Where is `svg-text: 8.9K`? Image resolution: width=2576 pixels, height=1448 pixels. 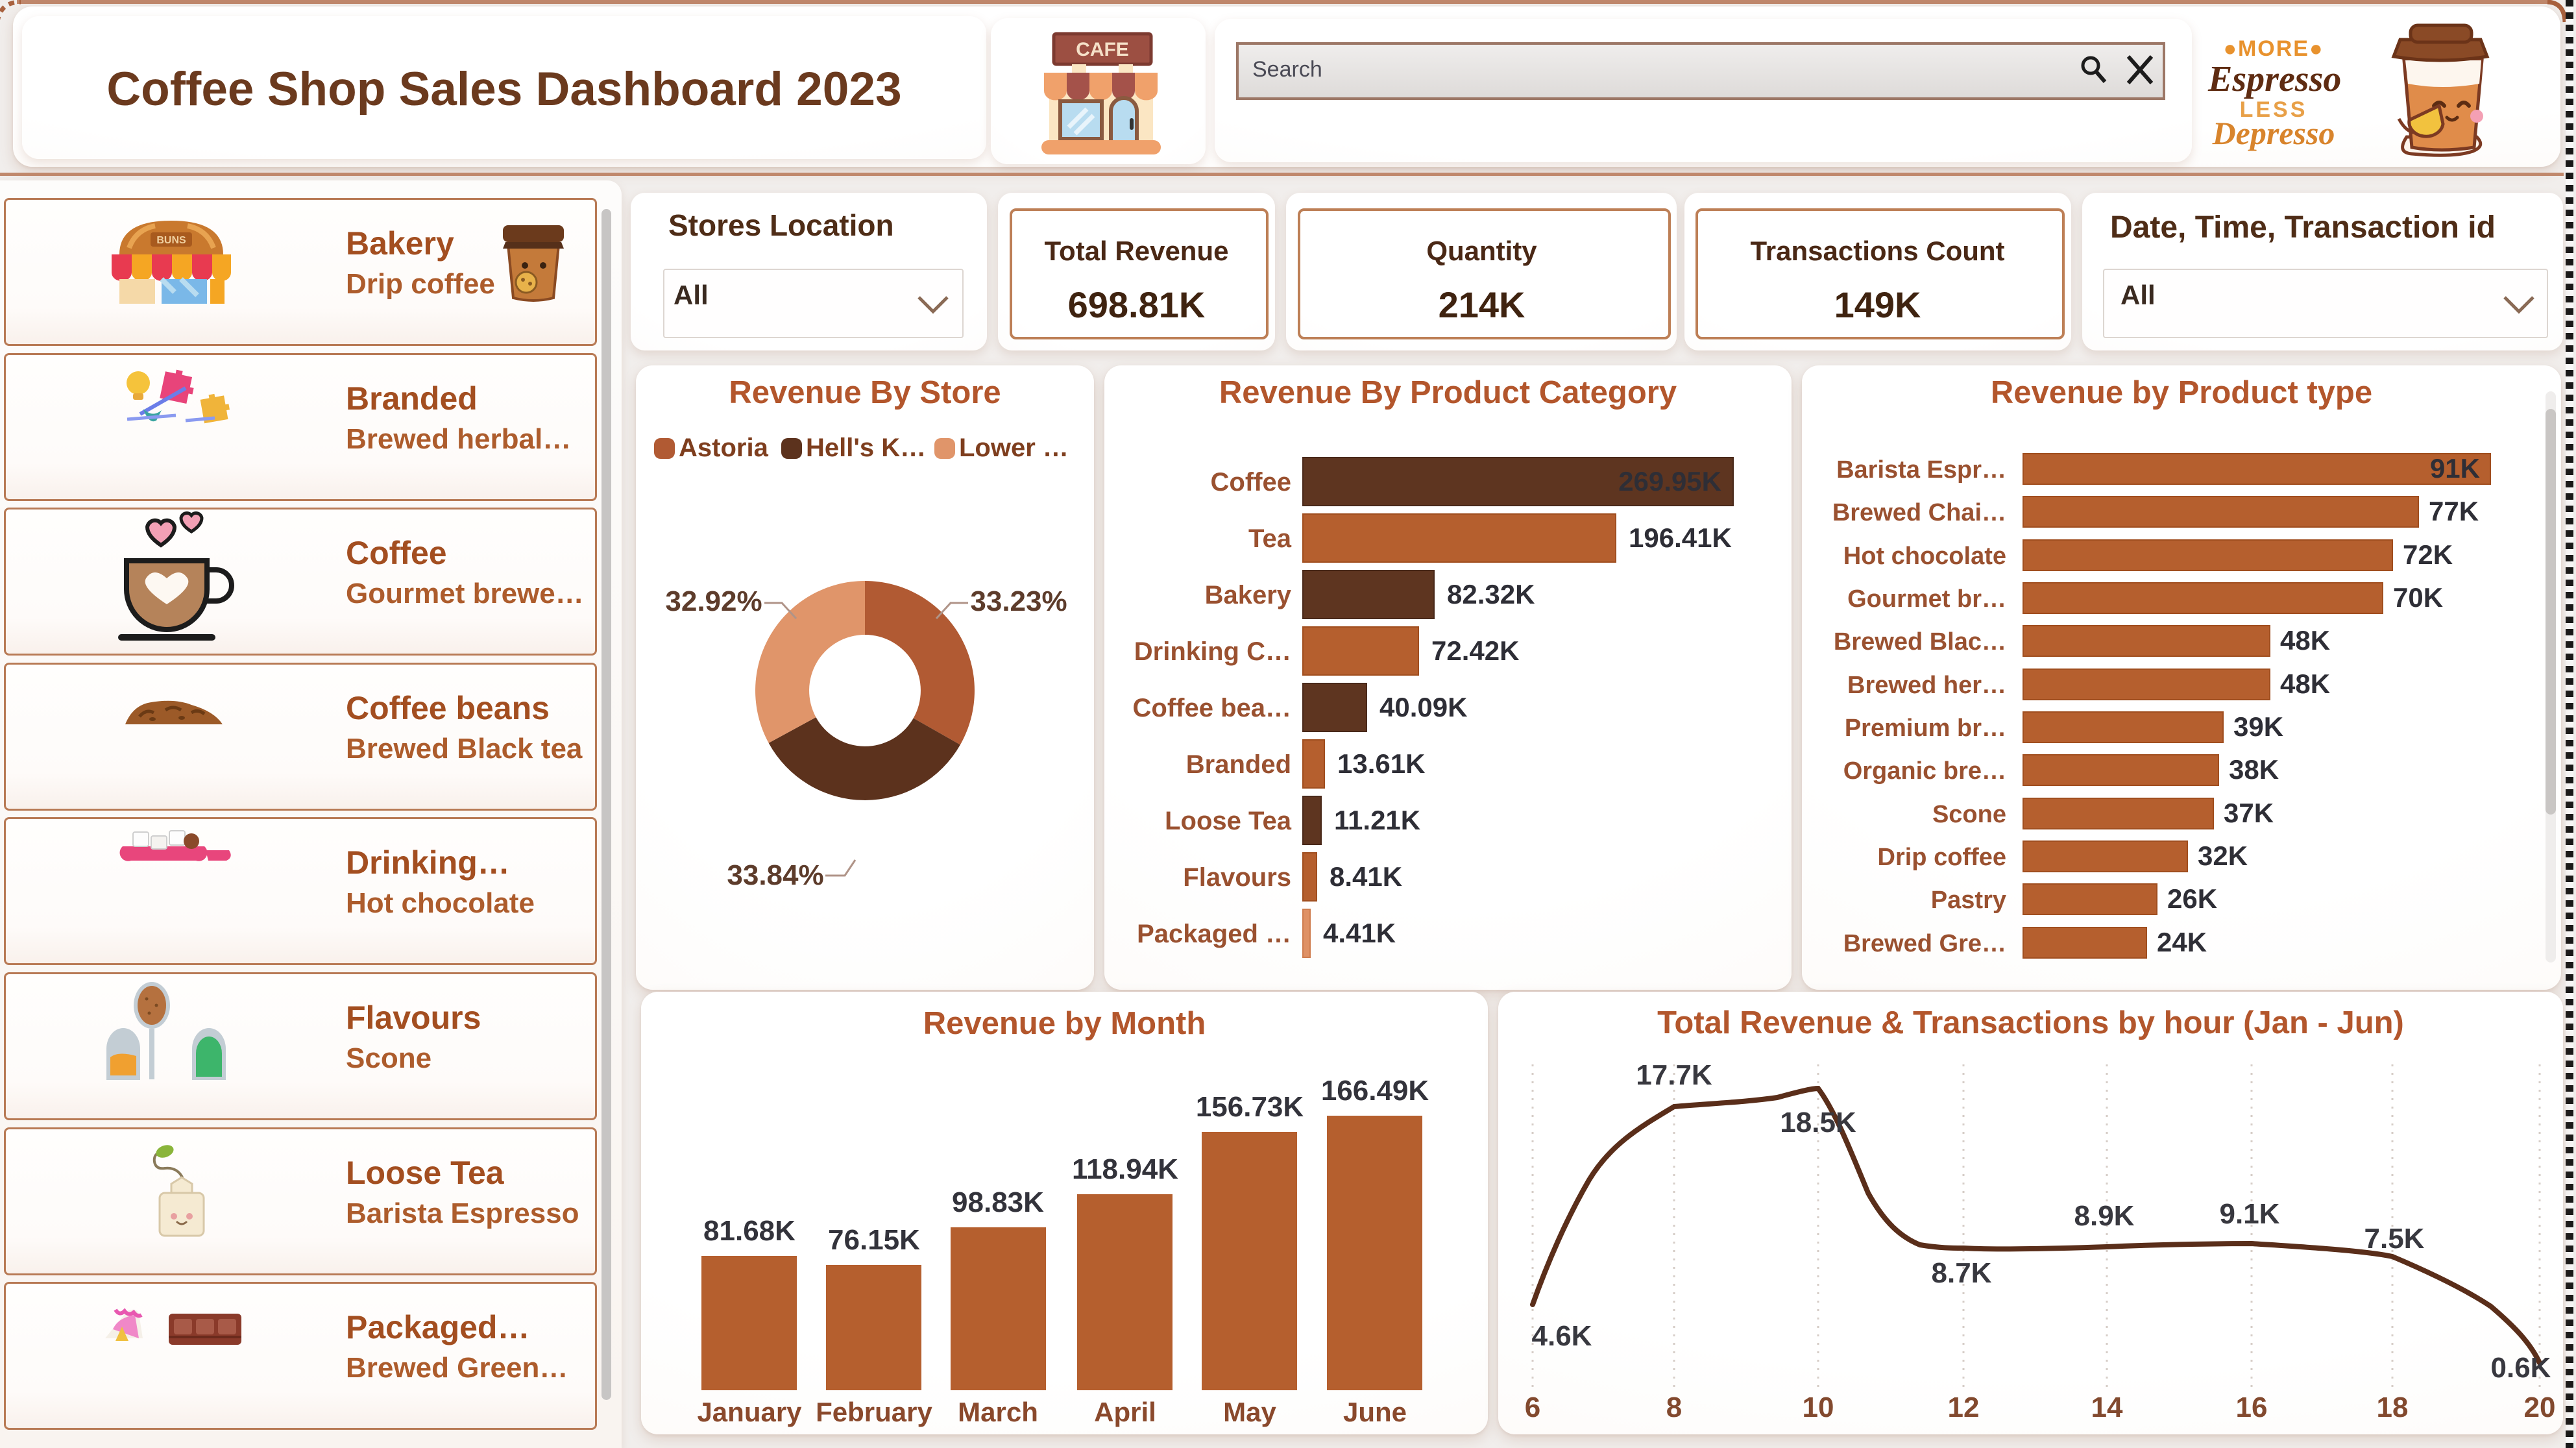
svg-text: 8.9K is located at coordinates (2104, 1216).